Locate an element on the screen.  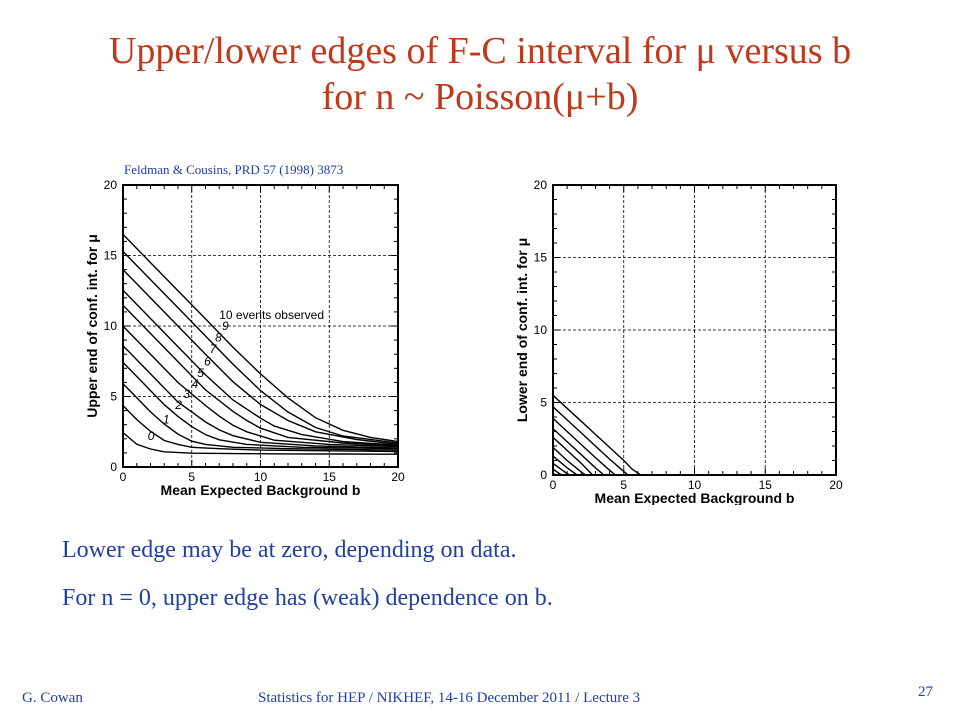
slide-title-line2: for n ~ Poisson(μ+b) is located at coordinates (480, 97).